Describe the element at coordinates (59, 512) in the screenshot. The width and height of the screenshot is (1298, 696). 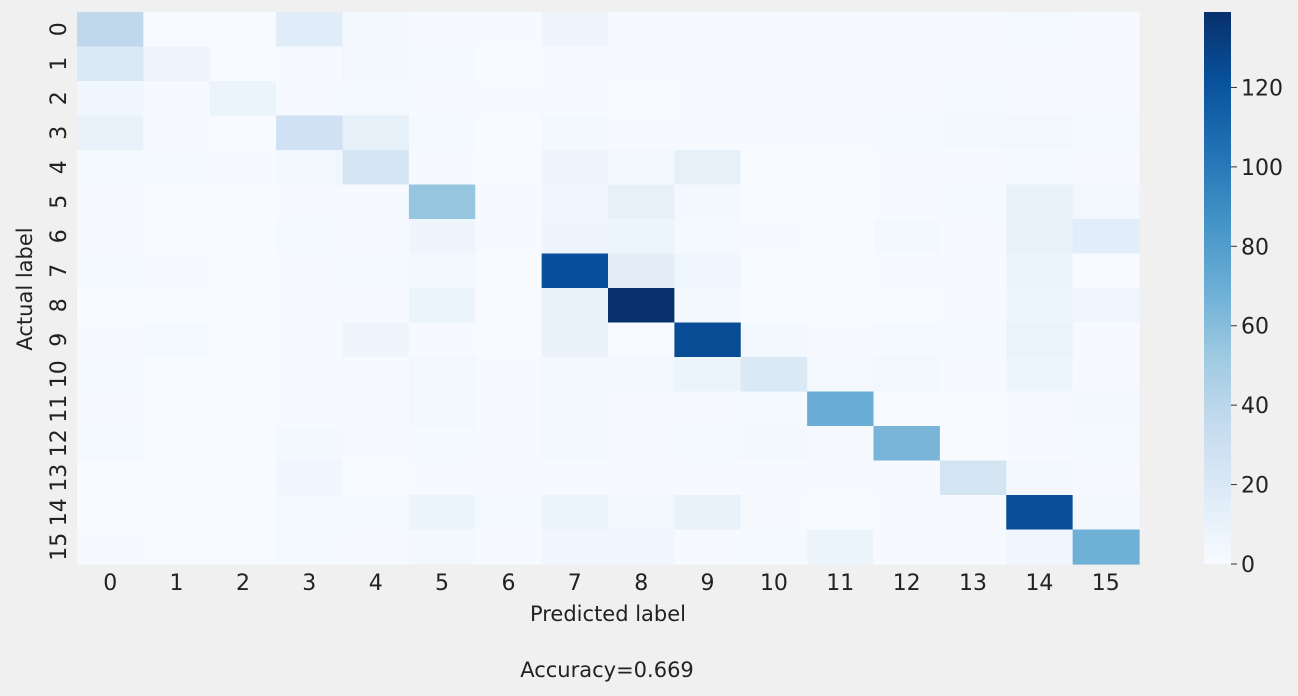
I see `y-tick-label: 14` at that location.